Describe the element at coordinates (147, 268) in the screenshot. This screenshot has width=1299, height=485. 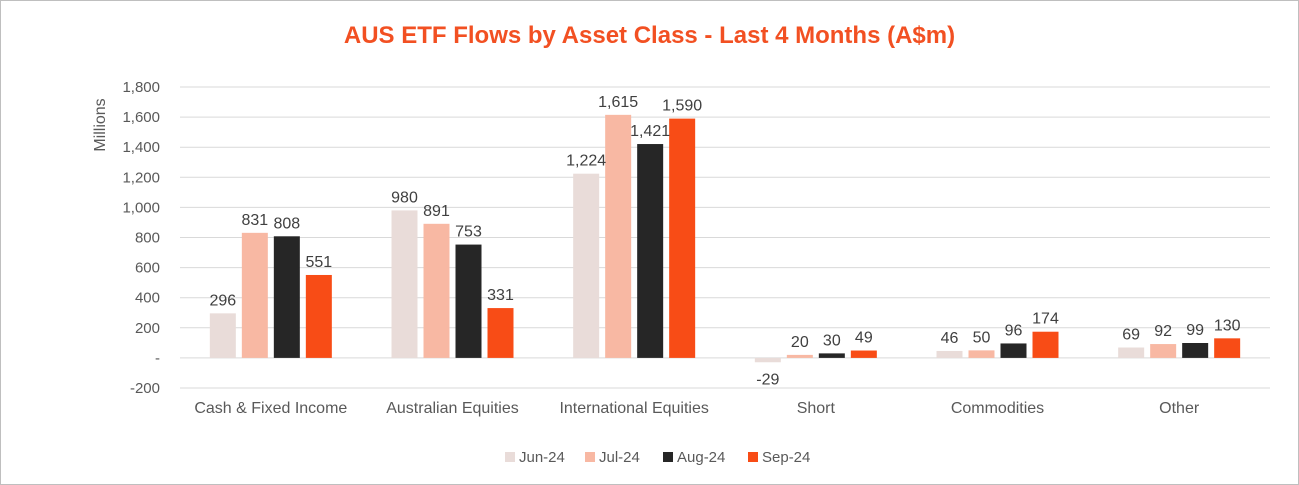
I see `y-tick-label: 600` at that location.